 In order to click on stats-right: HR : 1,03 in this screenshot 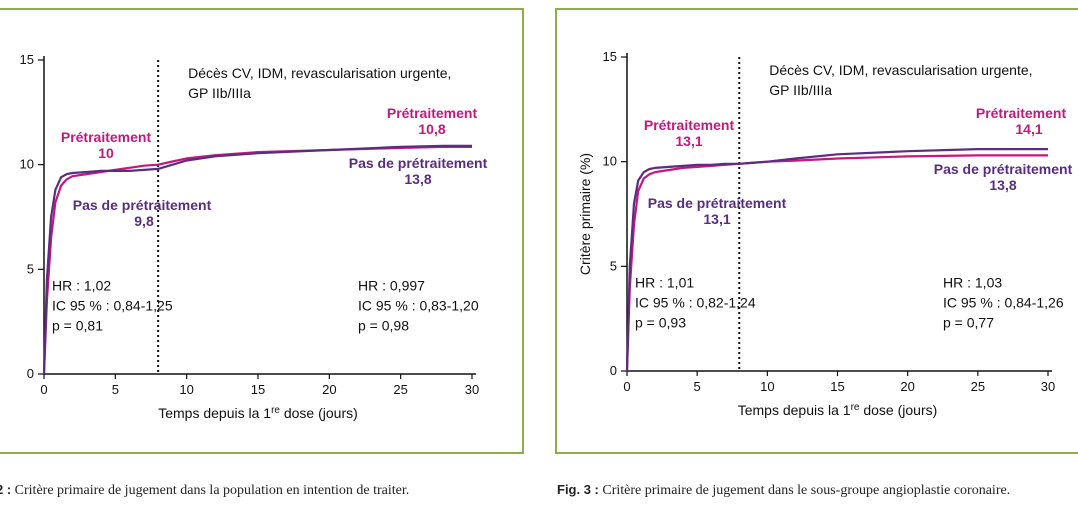, I will do `click(972, 282)`.